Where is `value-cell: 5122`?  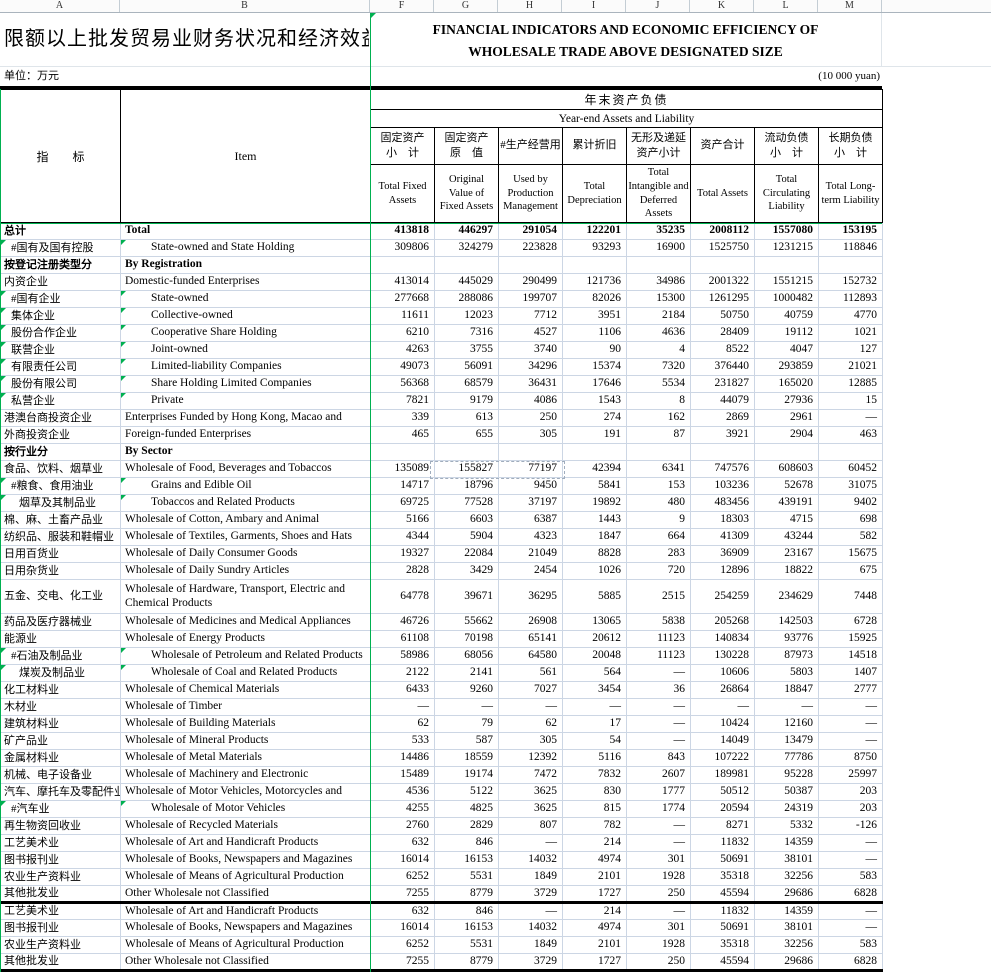 value-cell: 5122 is located at coordinates (466, 792).